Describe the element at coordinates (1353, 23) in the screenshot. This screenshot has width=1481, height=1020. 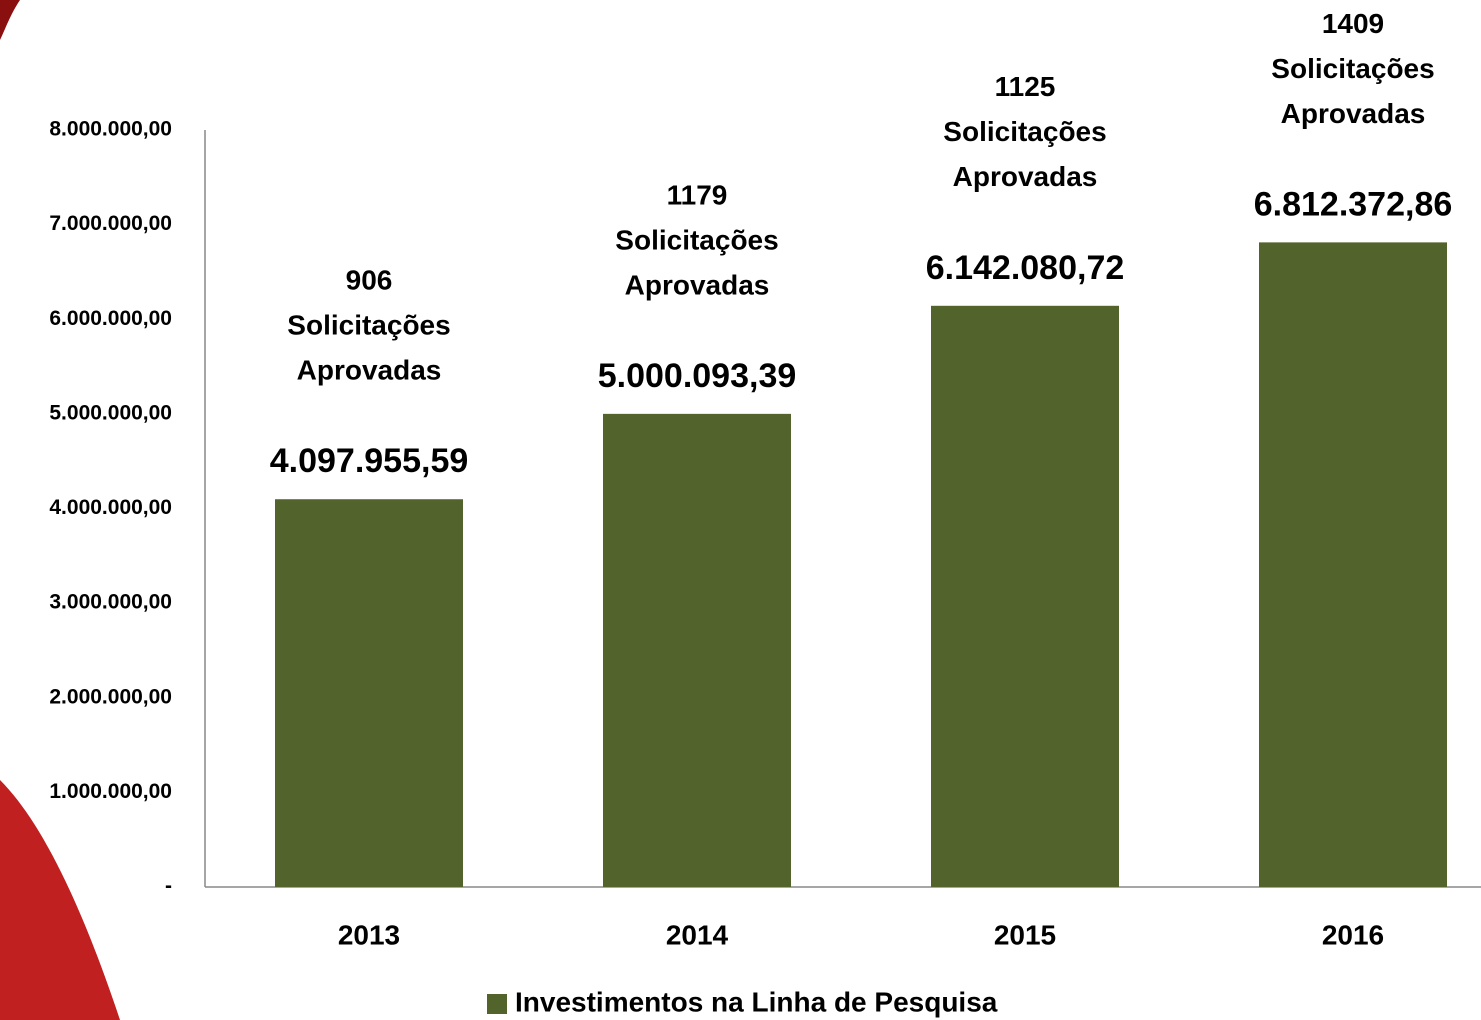
I see `annotation: 1409` at that location.